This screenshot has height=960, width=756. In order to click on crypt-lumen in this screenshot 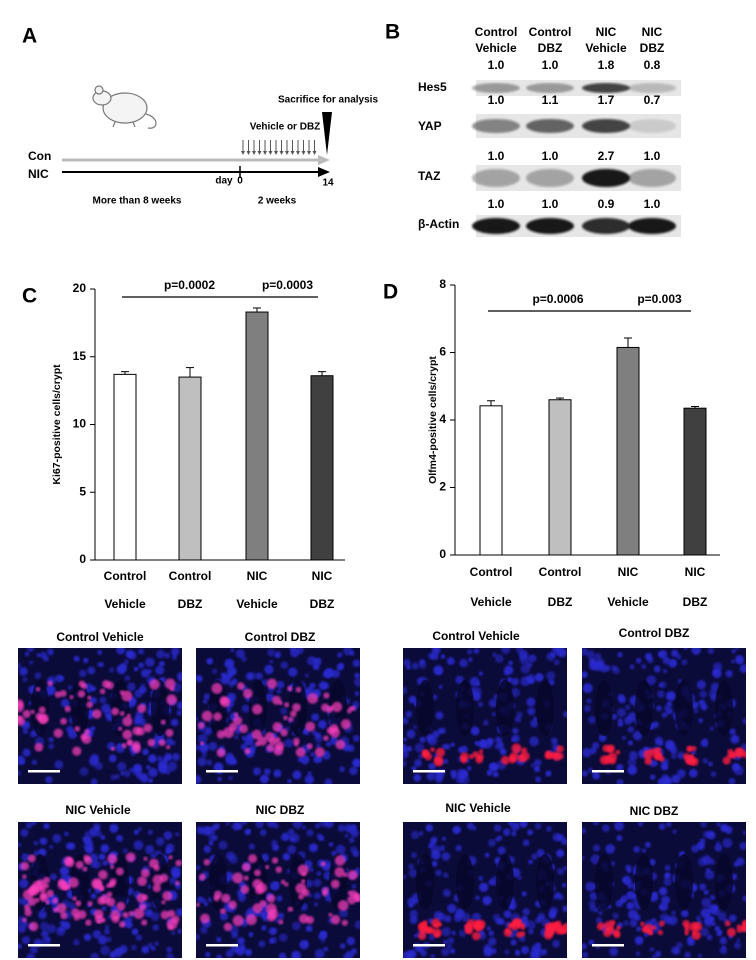, I will do `click(644, 882)`.